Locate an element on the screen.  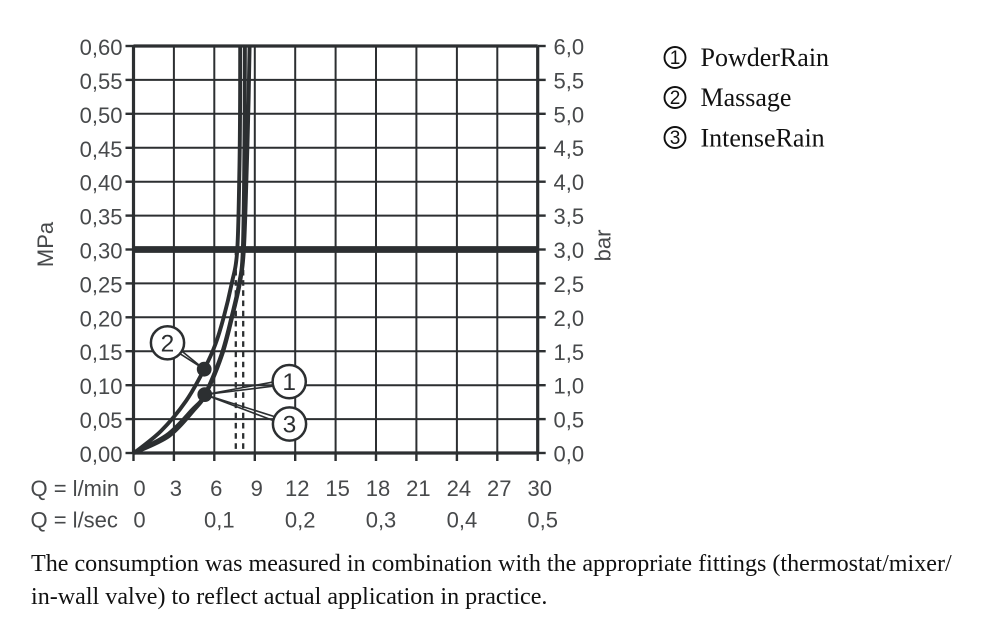
svg-text: 5,0 is located at coordinates (569, 114).